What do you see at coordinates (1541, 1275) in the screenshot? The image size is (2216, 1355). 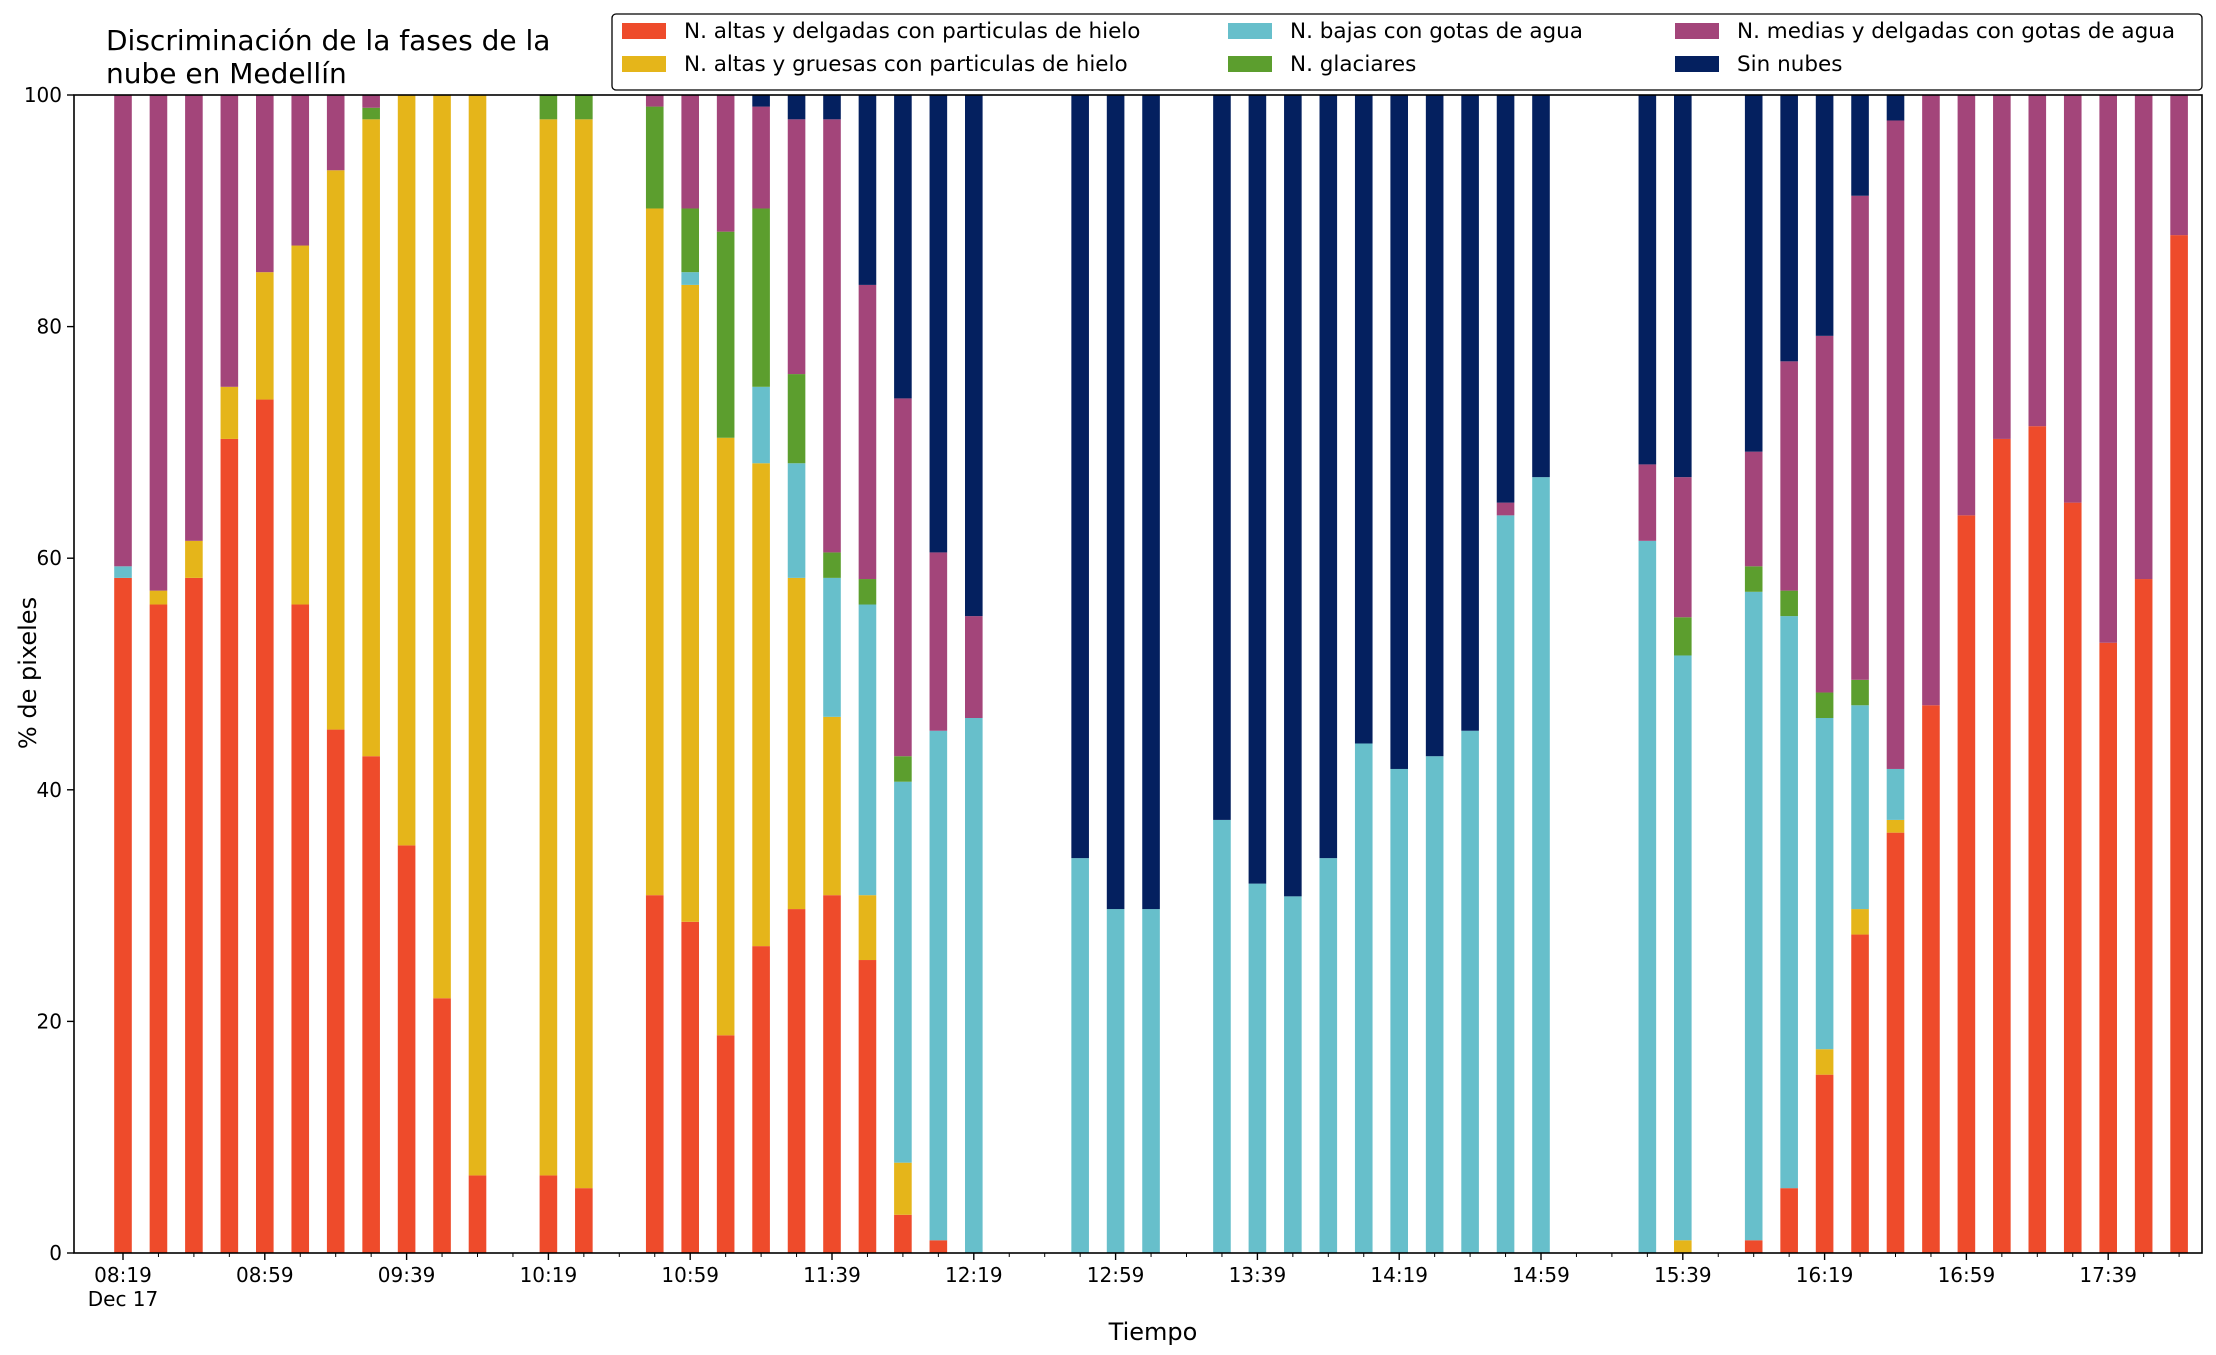 I see `x-tick-label: 14:59` at bounding box center [1541, 1275].